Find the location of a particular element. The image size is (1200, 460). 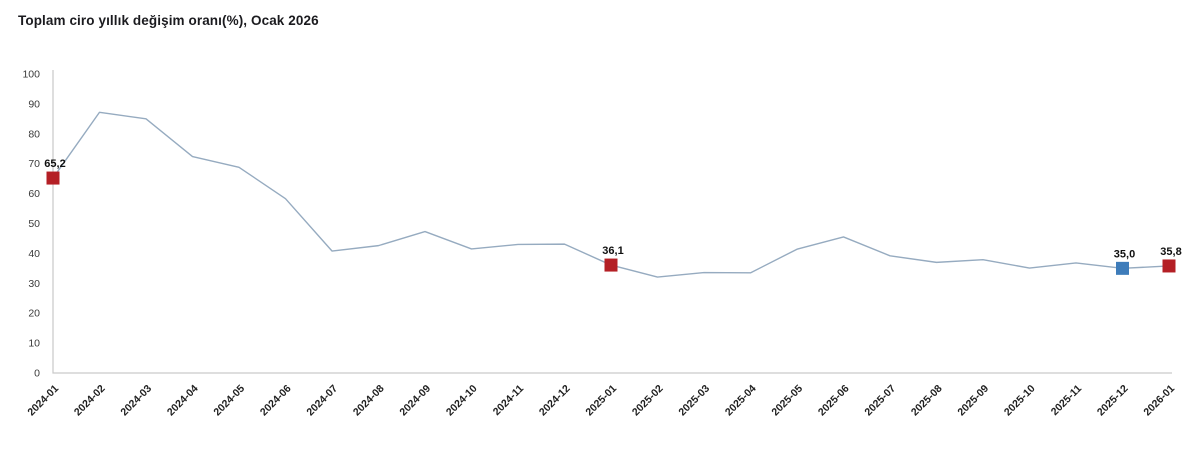

x-axis-tick-label: 2024-08 is located at coordinates (369, 401).